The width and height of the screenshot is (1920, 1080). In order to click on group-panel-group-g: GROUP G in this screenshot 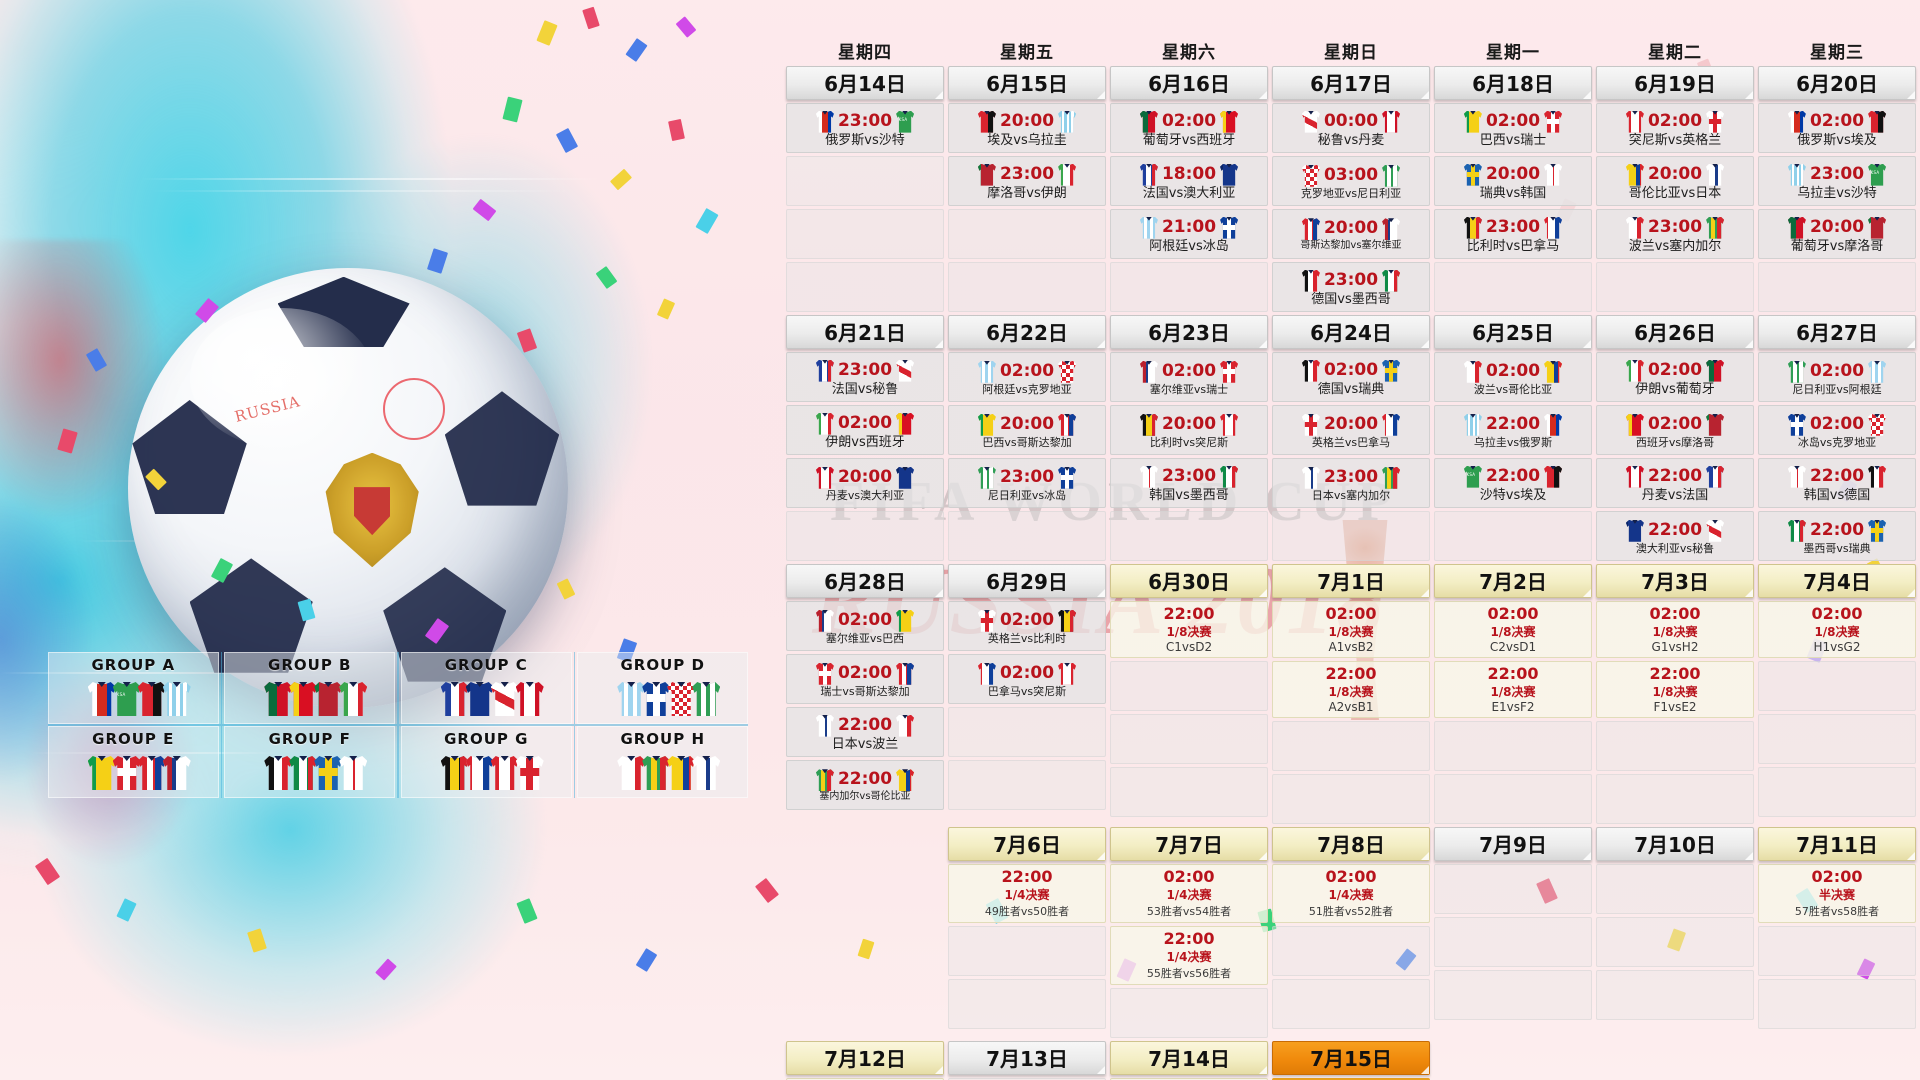, I will do `click(486, 762)`.